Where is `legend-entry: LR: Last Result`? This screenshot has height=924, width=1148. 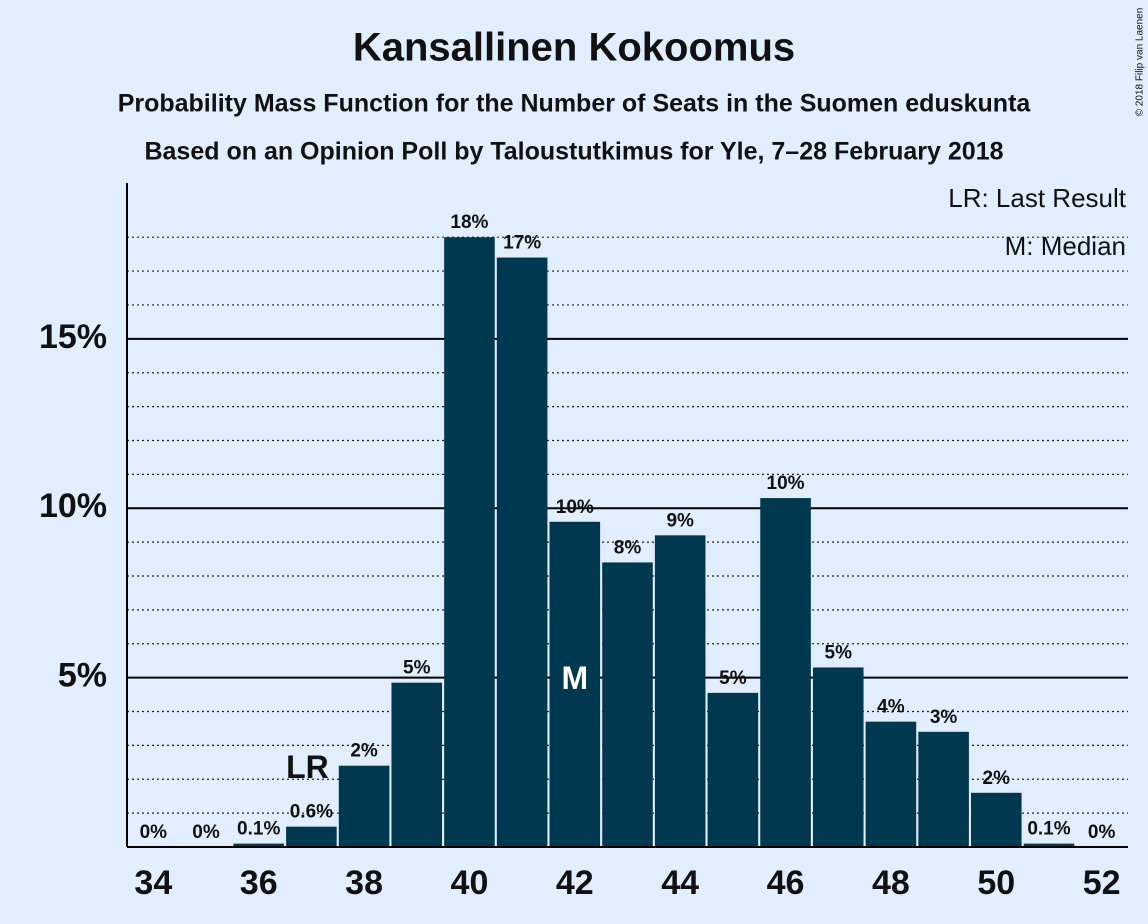
legend-entry: LR: Last Result is located at coordinates (1037, 198).